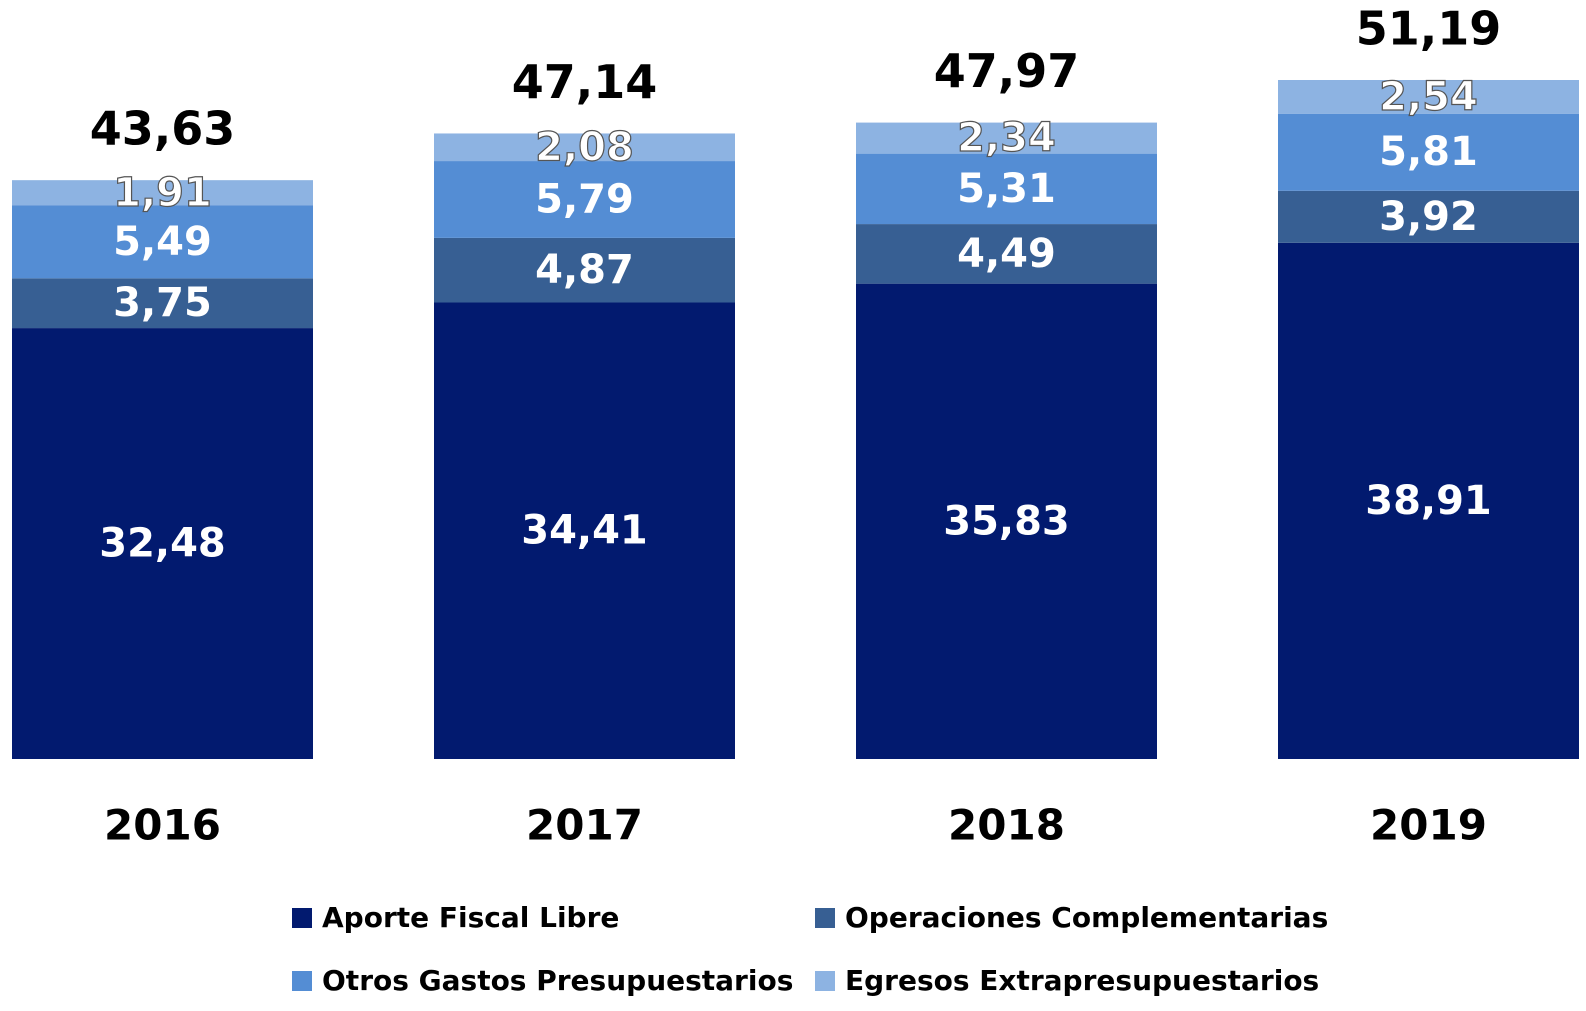  I want to click on data-label: 35,83, so click(1006, 521).